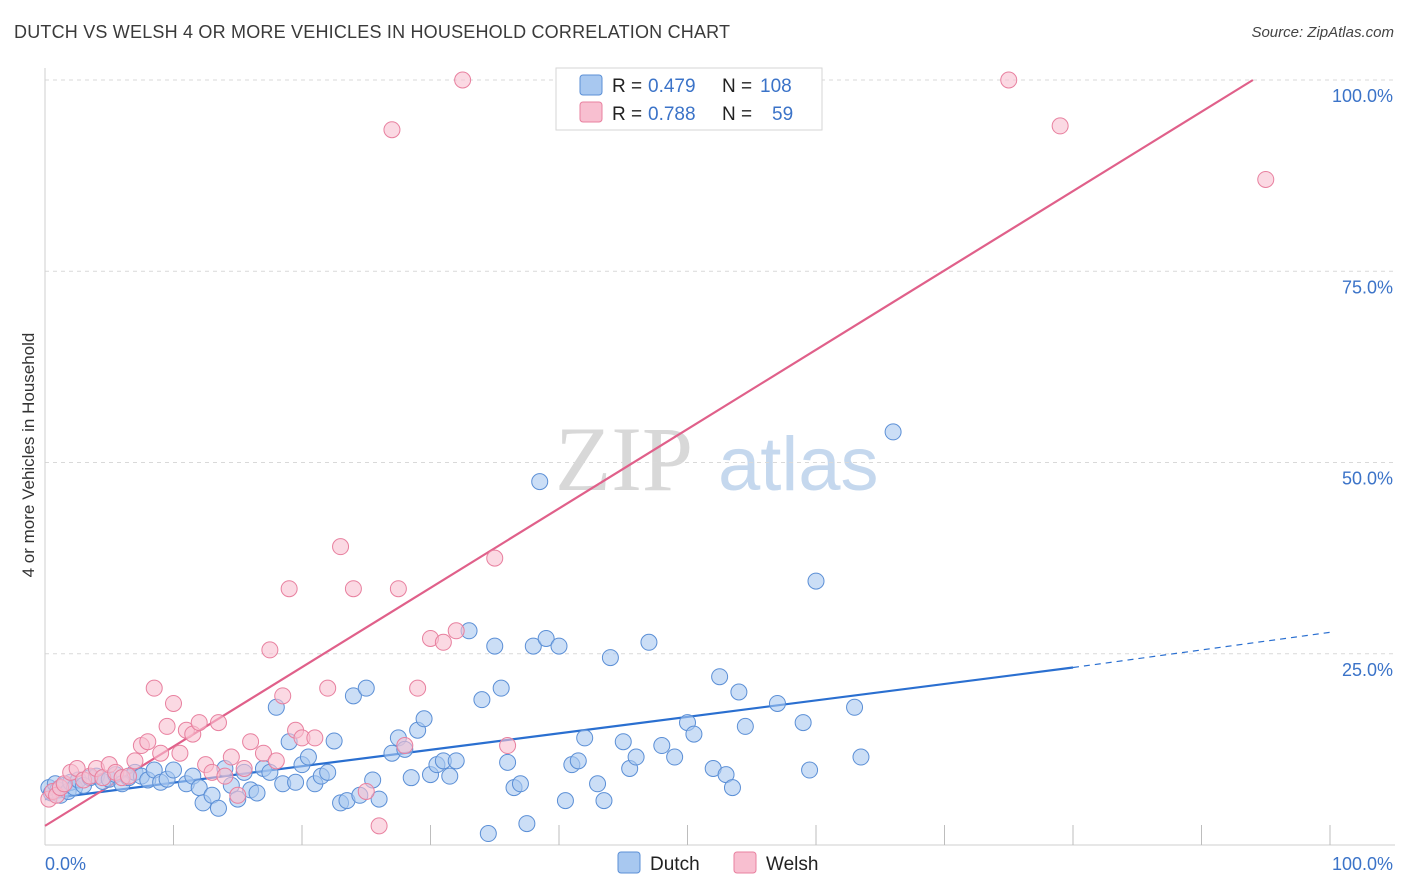 This screenshot has height=892, width=1406. I want to click on watermark: ZIP atlas, so click(717, 459).